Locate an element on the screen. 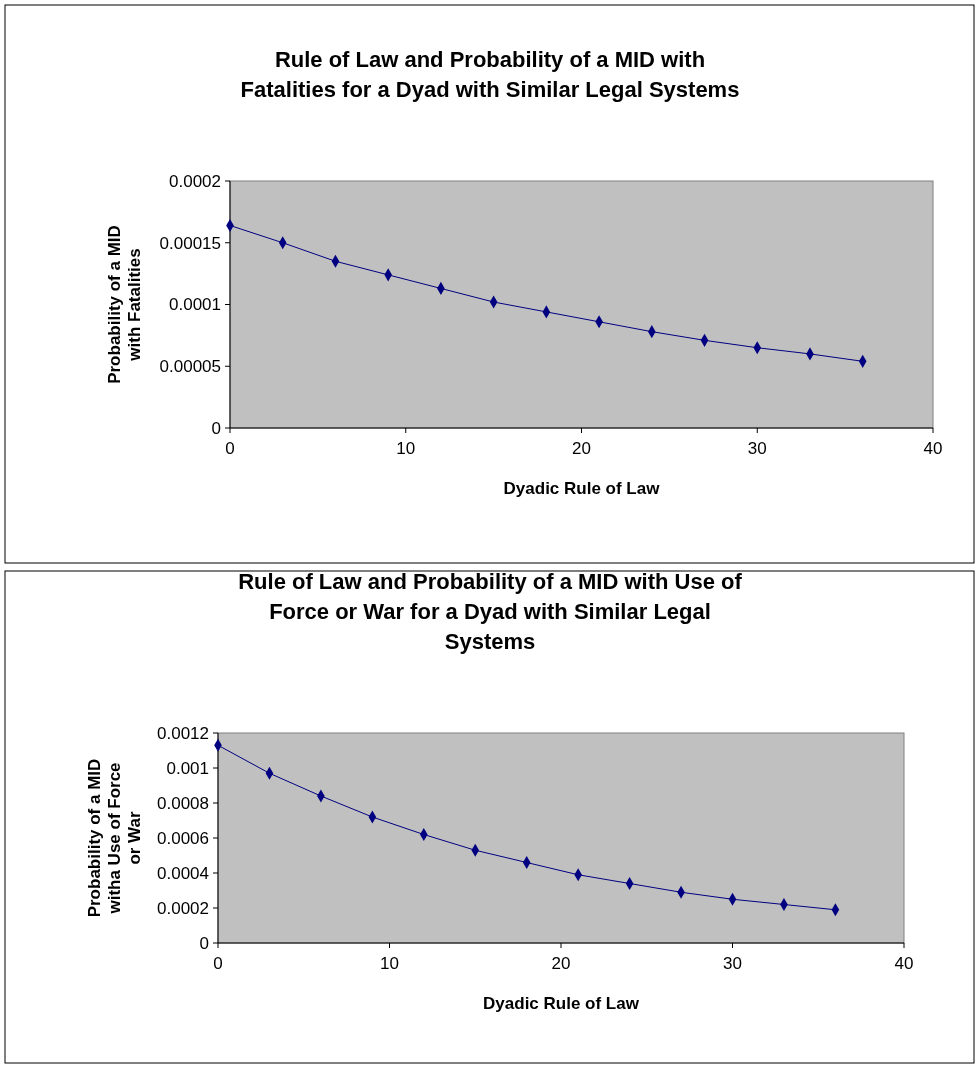 The height and width of the screenshot is (1068, 979). x-tick-label: 0 is located at coordinates (230, 448).